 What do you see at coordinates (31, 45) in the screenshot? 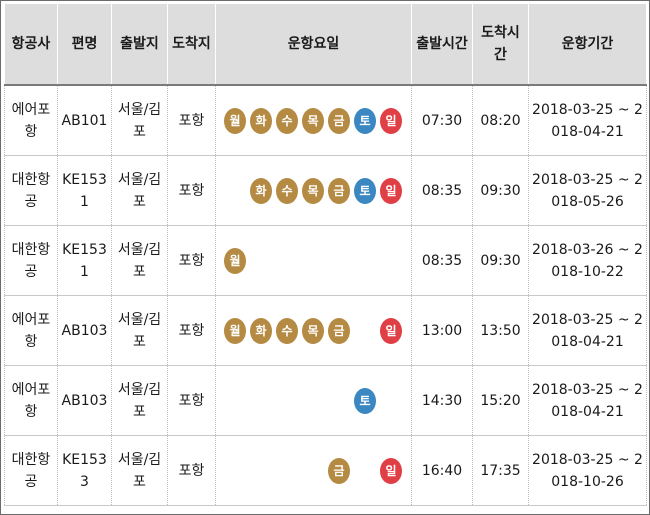
I see `header-airline: 항공사` at bounding box center [31, 45].